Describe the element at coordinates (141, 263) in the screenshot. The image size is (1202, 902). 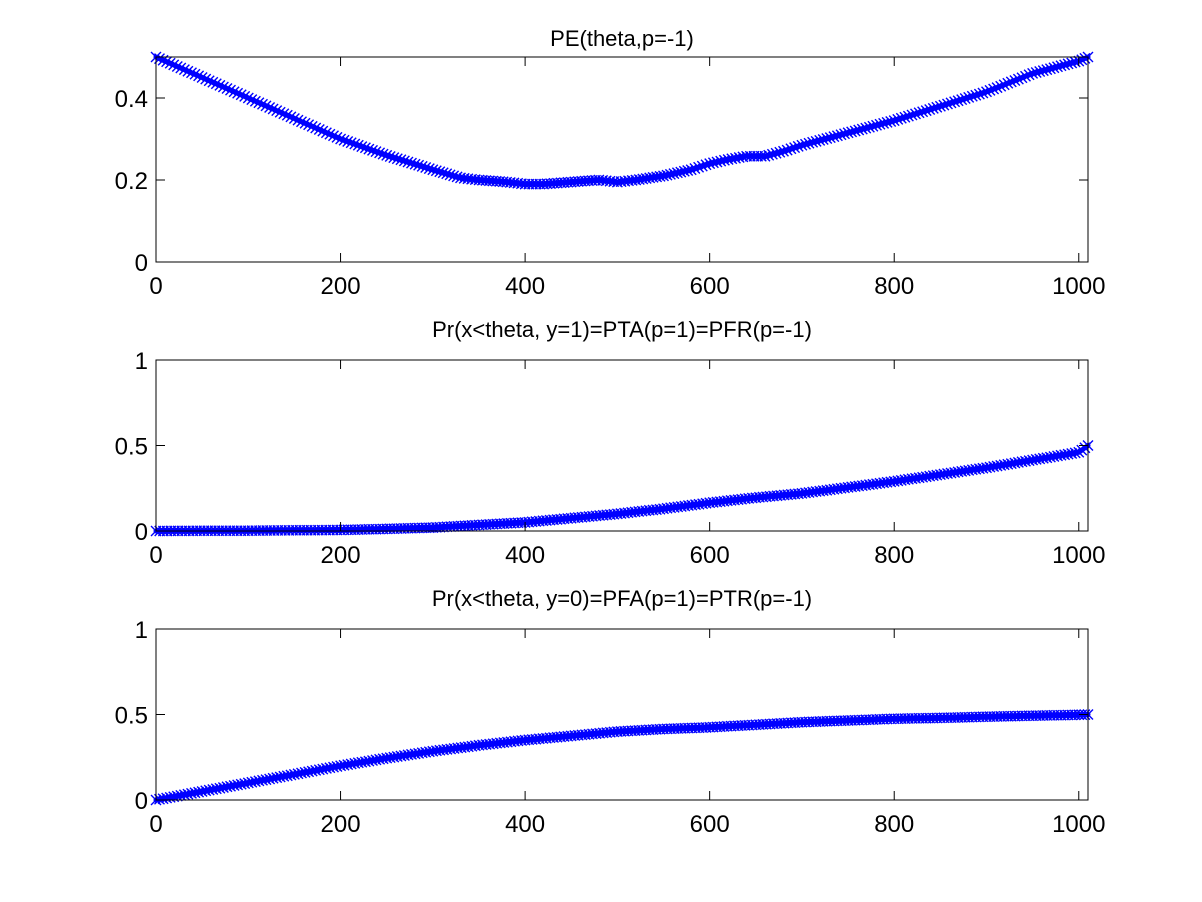
I see `y-tick-label: 0` at that location.